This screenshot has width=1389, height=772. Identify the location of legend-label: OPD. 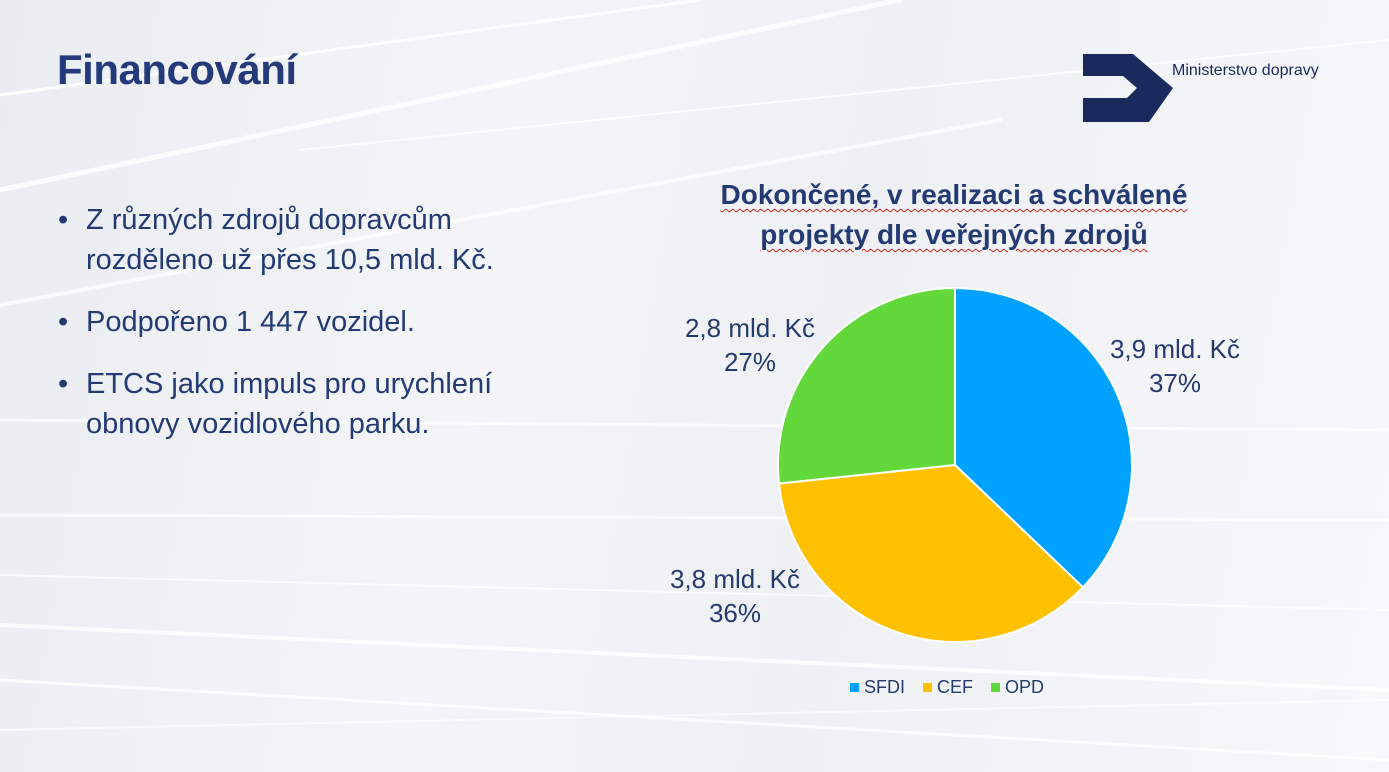
(1025, 687).